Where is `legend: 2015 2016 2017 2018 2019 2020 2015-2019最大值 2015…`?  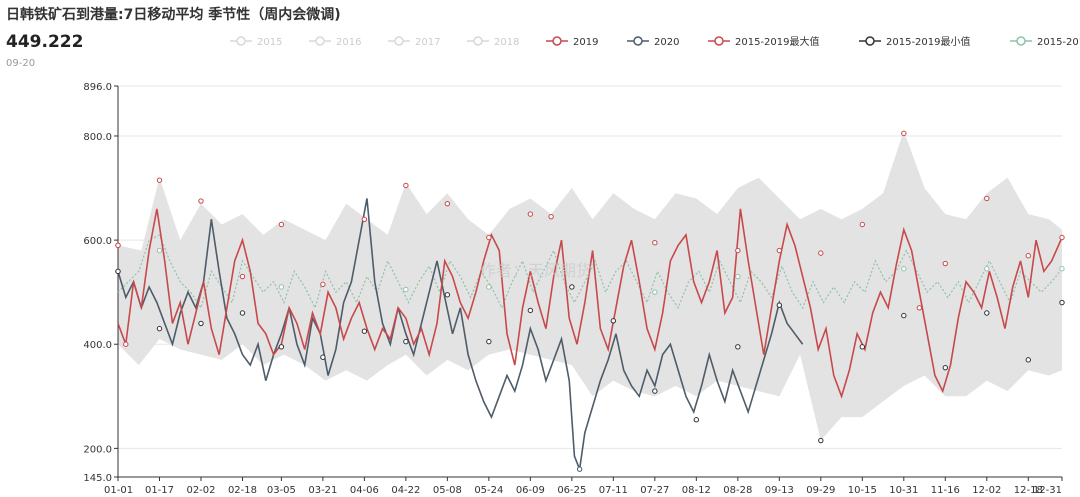 legend: 2015 2016 2017 2018 2019 2020 2015-2019最大值 2015… is located at coordinates (655, 41).